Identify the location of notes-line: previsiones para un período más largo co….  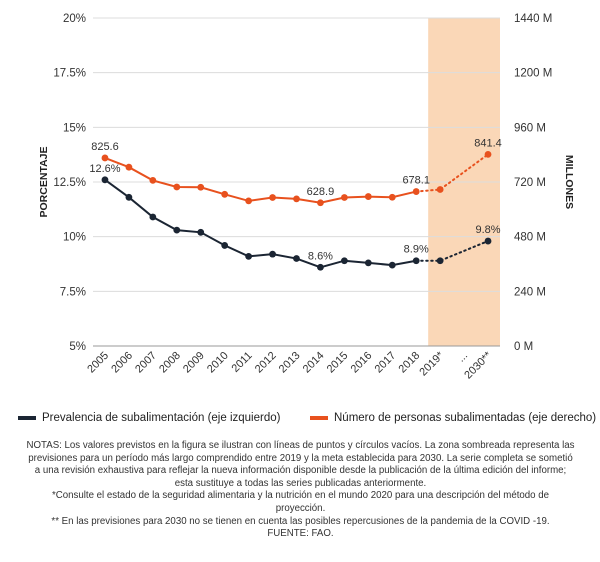
(300, 458).